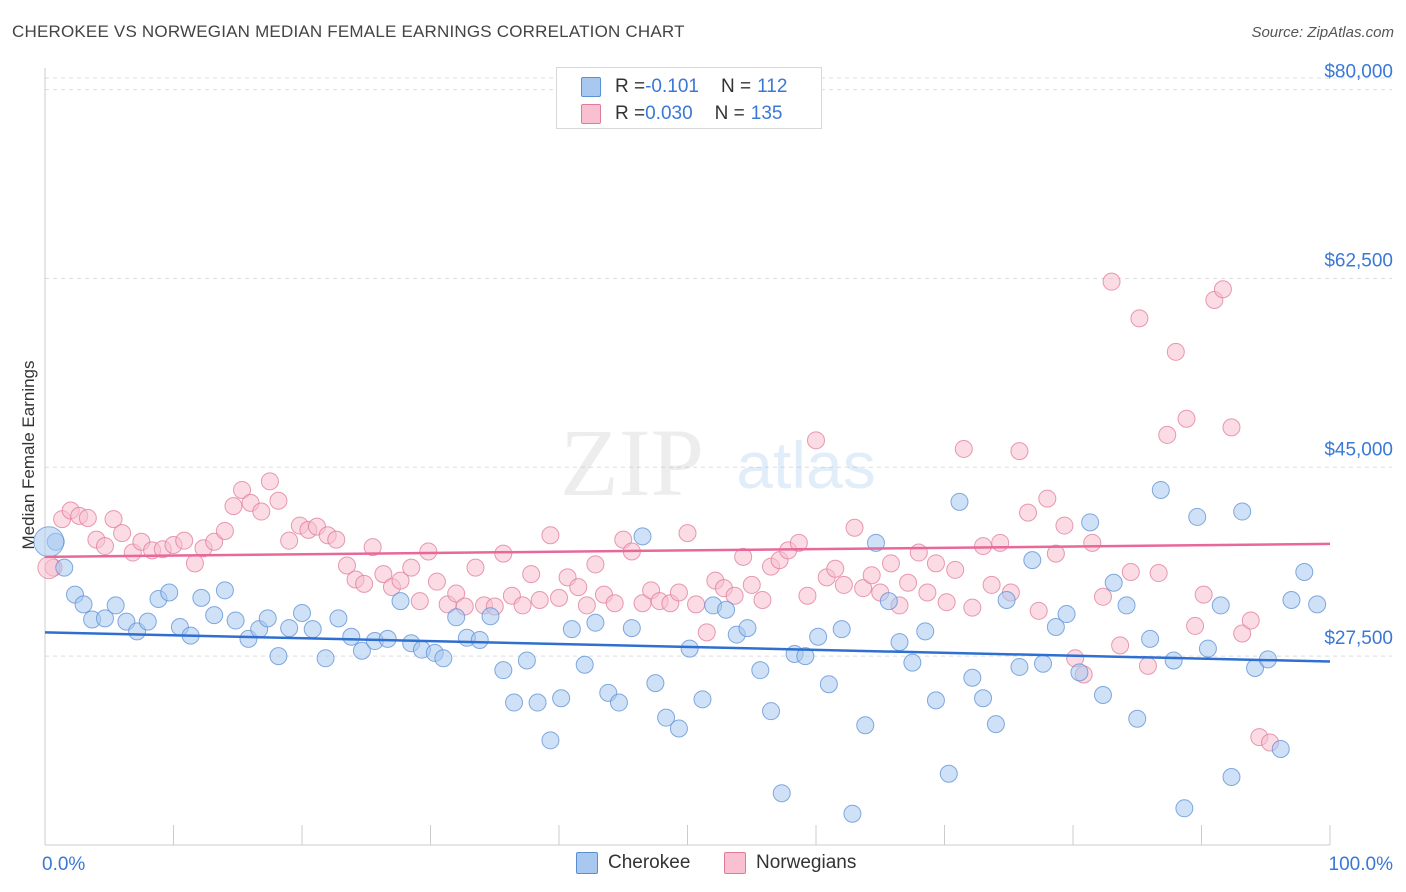 The width and height of the screenshot is (1406, 892). What do you see at coordinates (806, 862) in the screenshot?
I see `legend-label-norwegians: Norwegians` at bounding box center [806, 862].